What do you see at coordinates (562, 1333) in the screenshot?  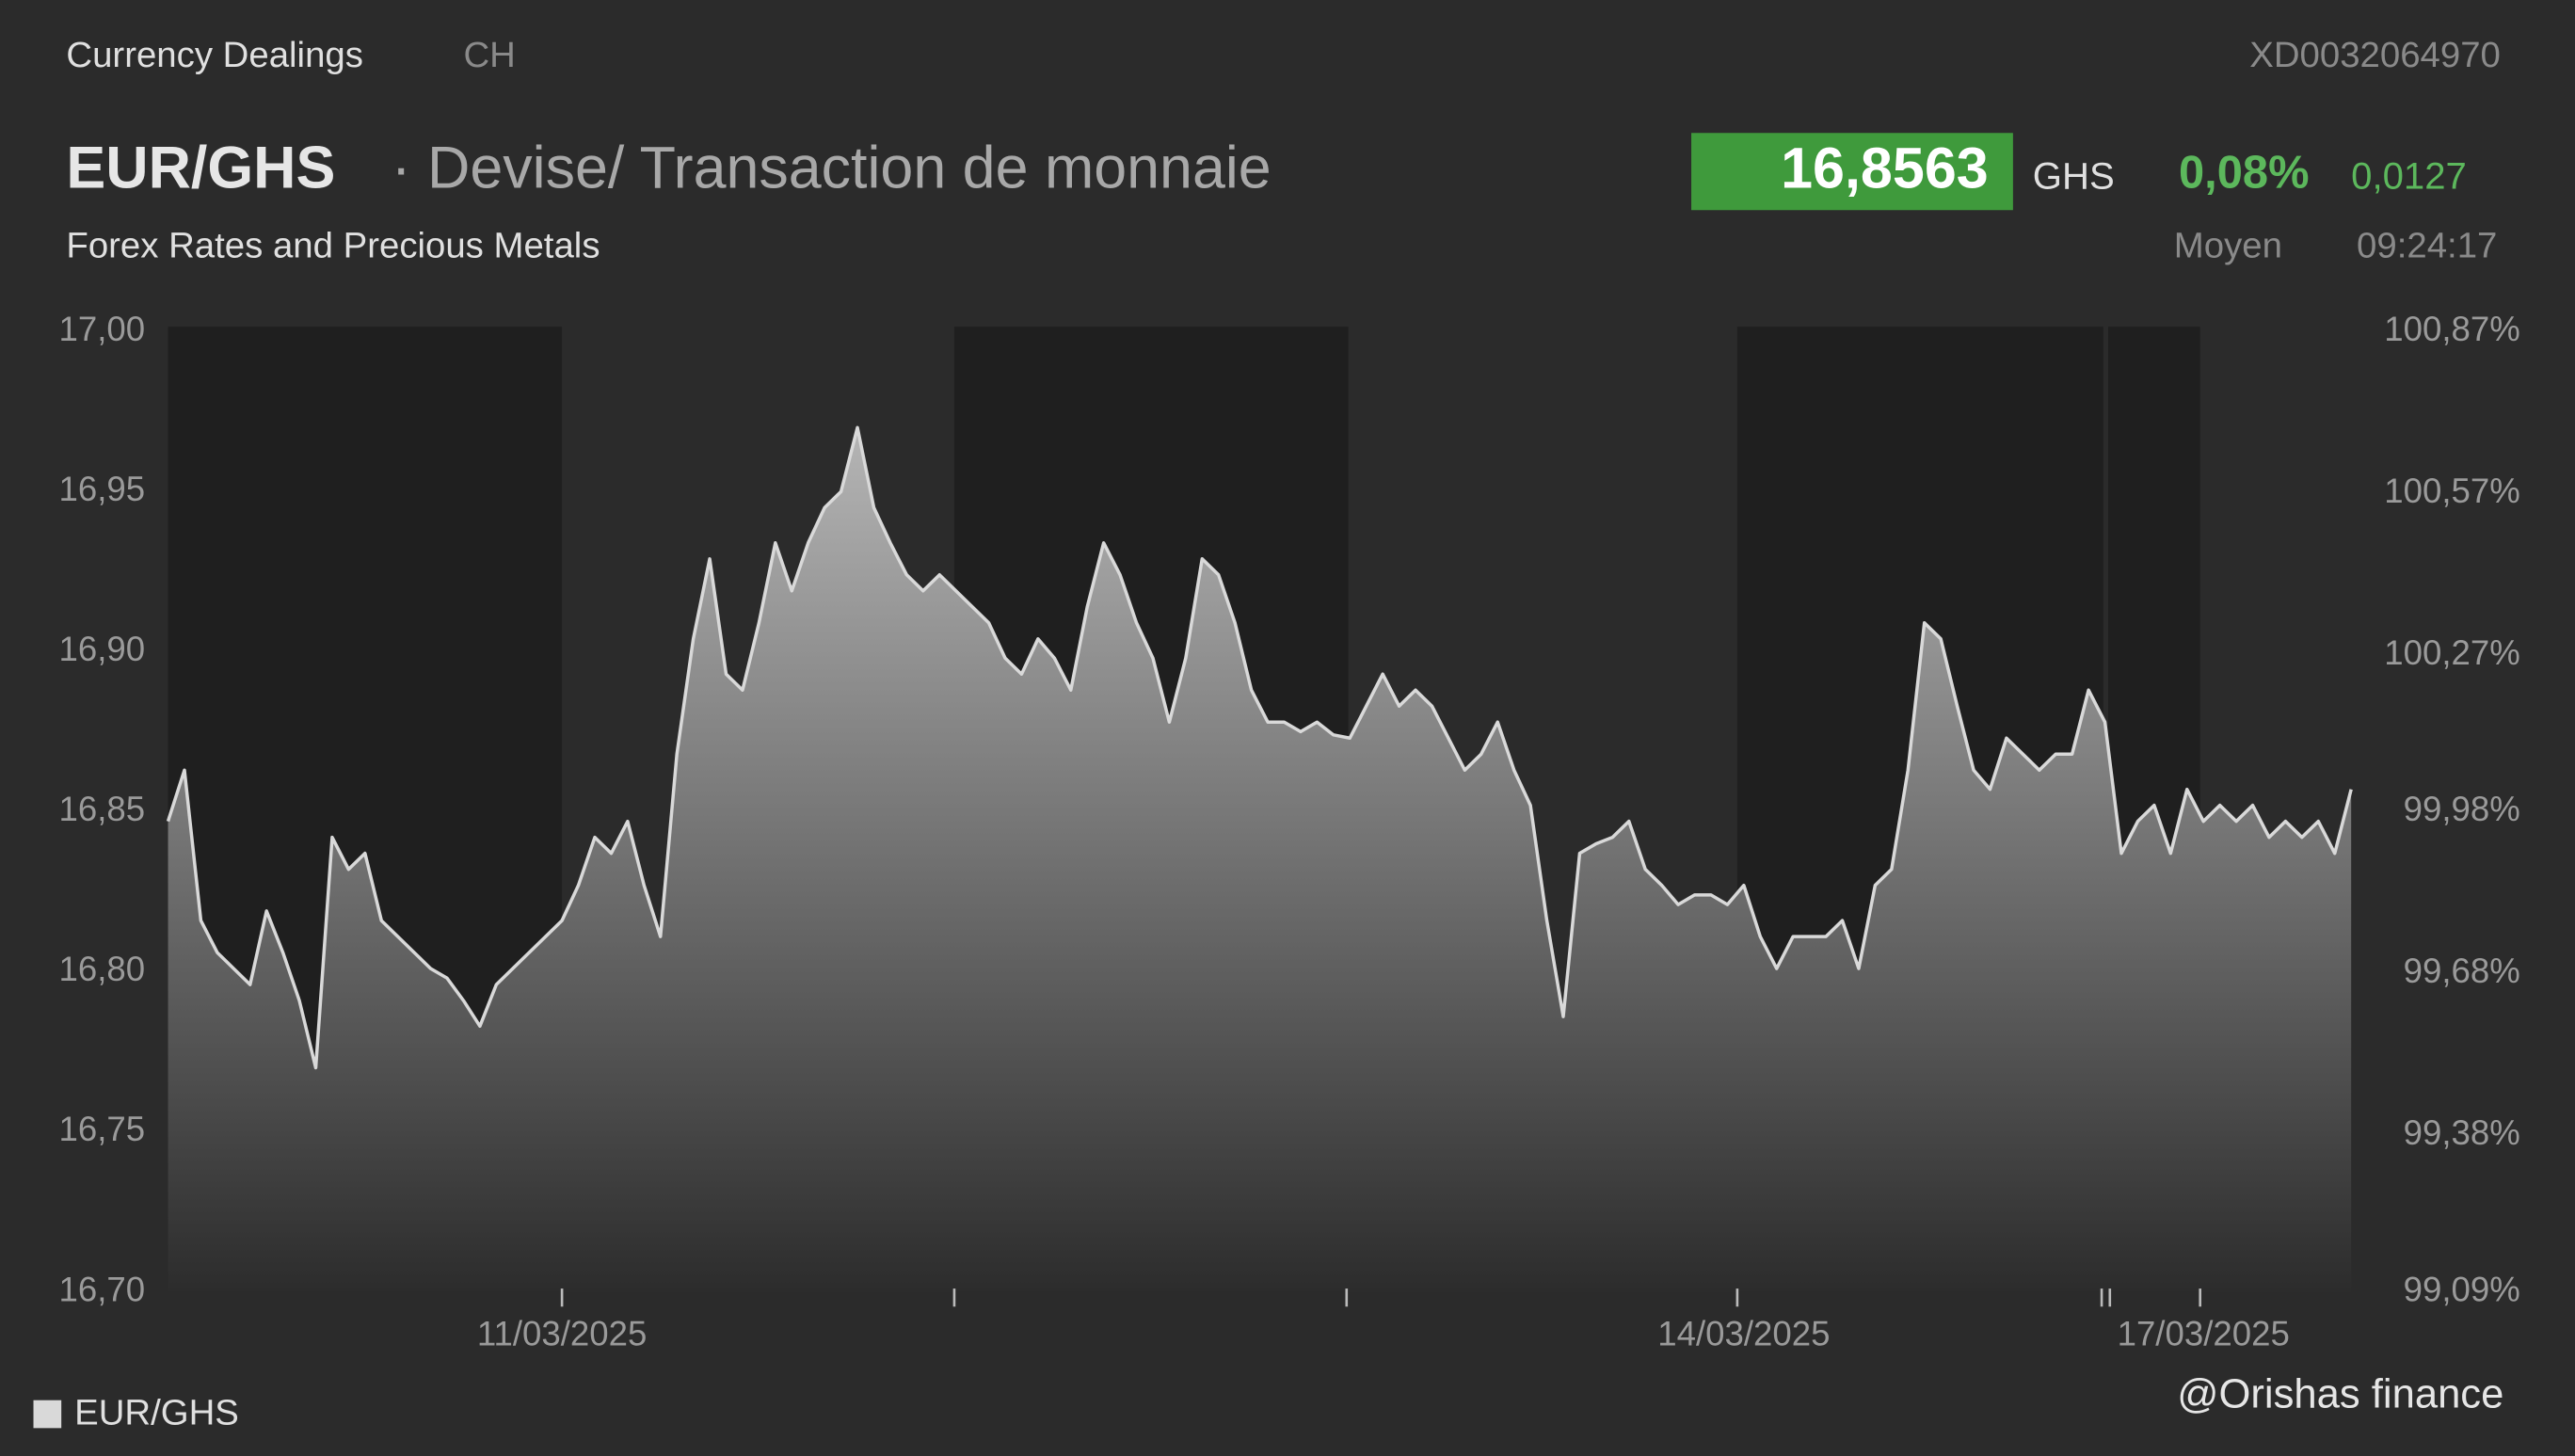 I see `x-tick-label: 11/03/2025` at bounding box center [562, 1333].